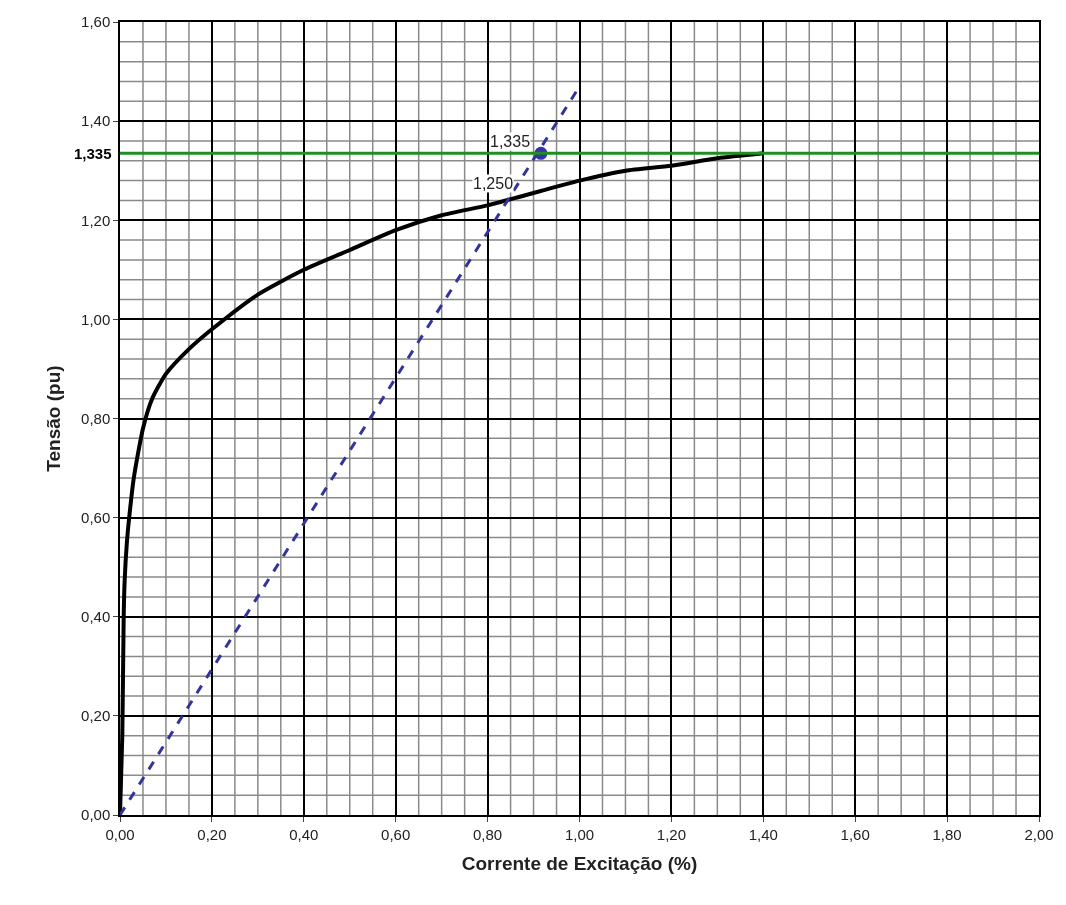  I want to click on y-tick-label: 1,60, so click(96, 22).